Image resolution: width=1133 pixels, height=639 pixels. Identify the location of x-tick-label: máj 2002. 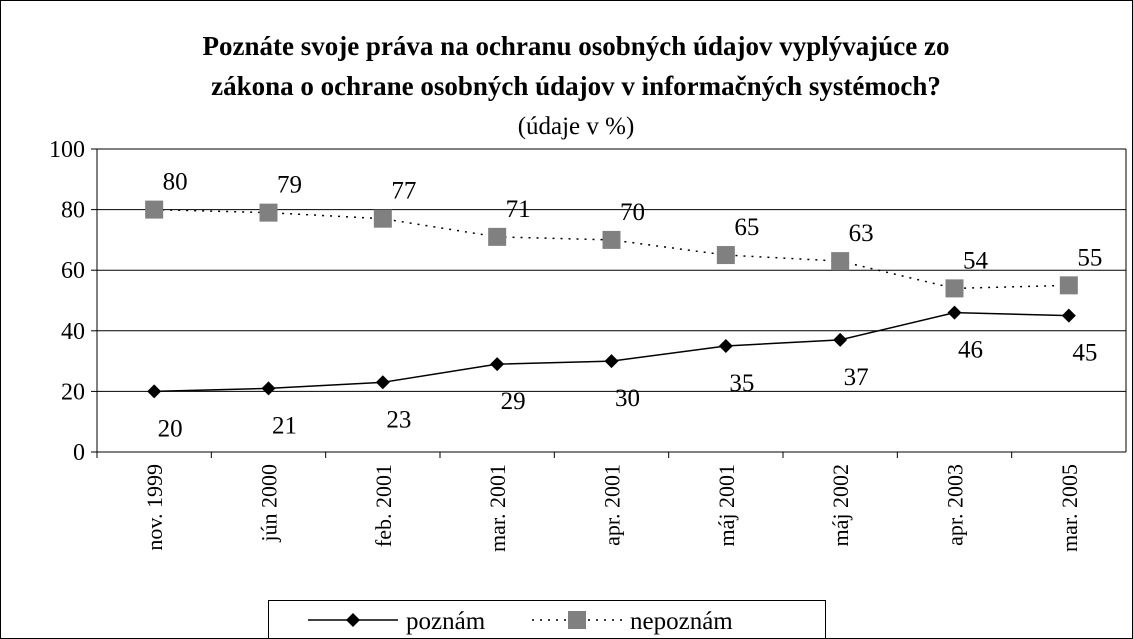
(840, 505).